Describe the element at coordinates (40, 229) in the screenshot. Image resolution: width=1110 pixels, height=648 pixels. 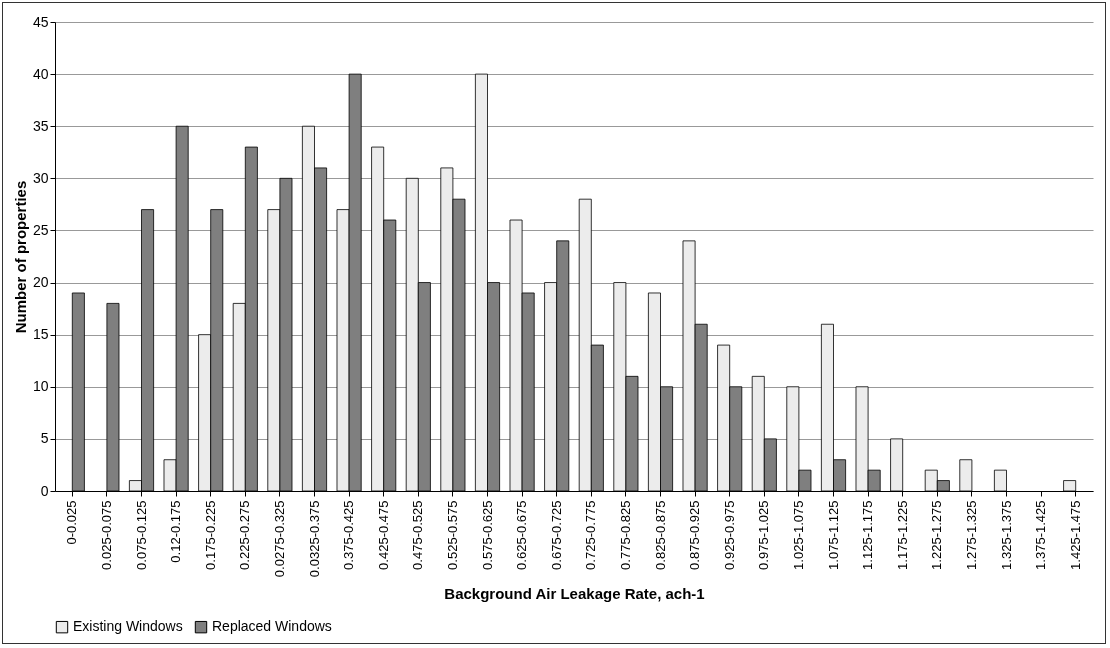
I see `y-tick-label: 25` at that location.